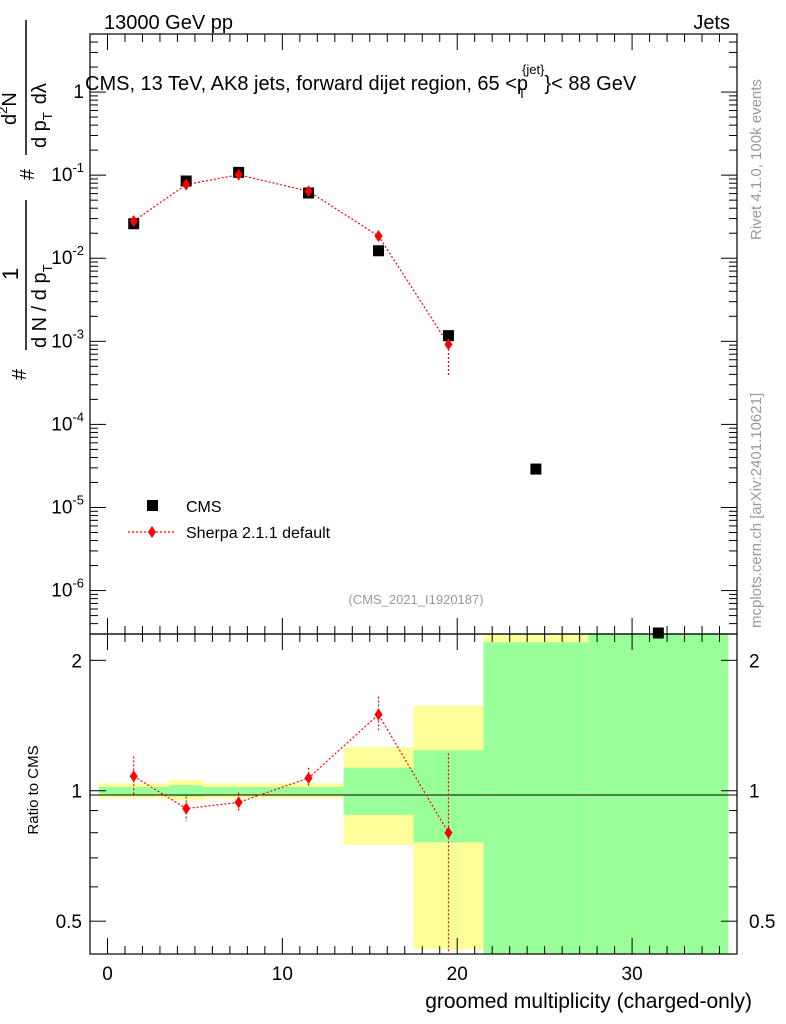 The image size is (786, 1024). What do you see at coordinates (33, 789) in the screenshot?
I see `ratio-ylabel: Ratio to CMS` at bounding box center [33, 789].